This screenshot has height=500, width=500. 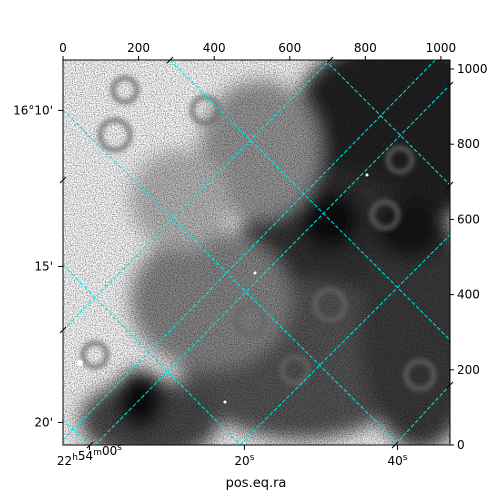 What do you see at coordinates (468, 295) in the screenshot?
I see `right-tick-label: 400` at bounding box center [468, 295].